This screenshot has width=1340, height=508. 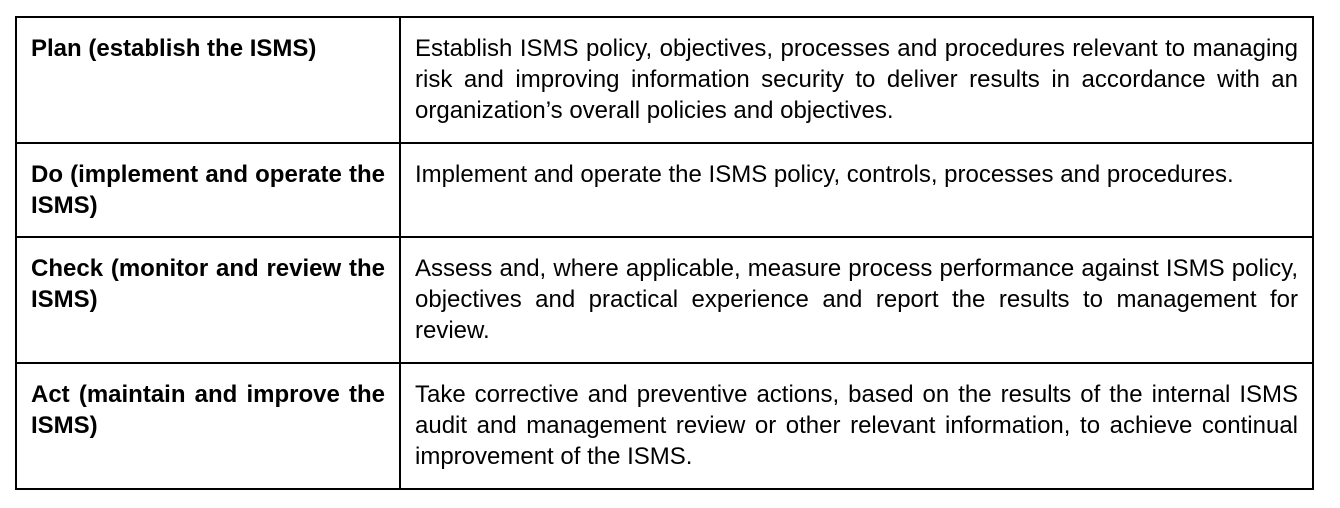 What do you see at coordinates (208, 80) in the screenshot?
I see `phase-cell-plan: Plan (establish the ISMS)` at bounding box center [208, 80].